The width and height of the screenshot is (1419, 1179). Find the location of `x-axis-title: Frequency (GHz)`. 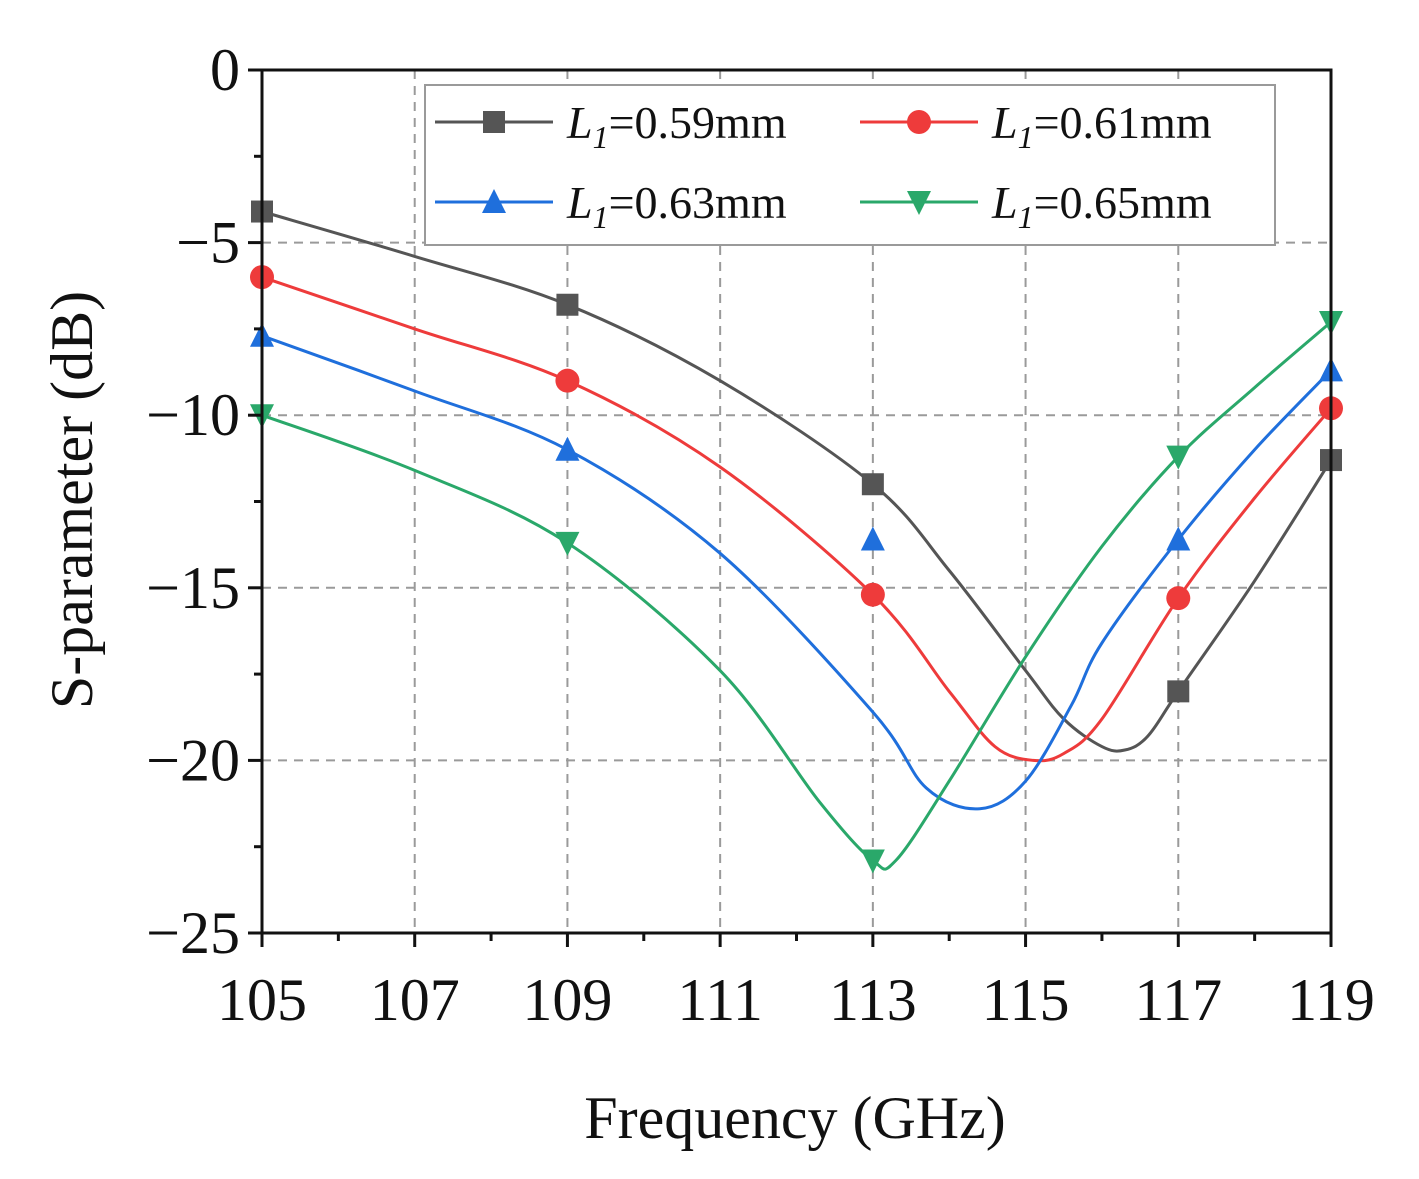

x-axis-title: Frequency (GHz) is located at coordinates (795, 1118).